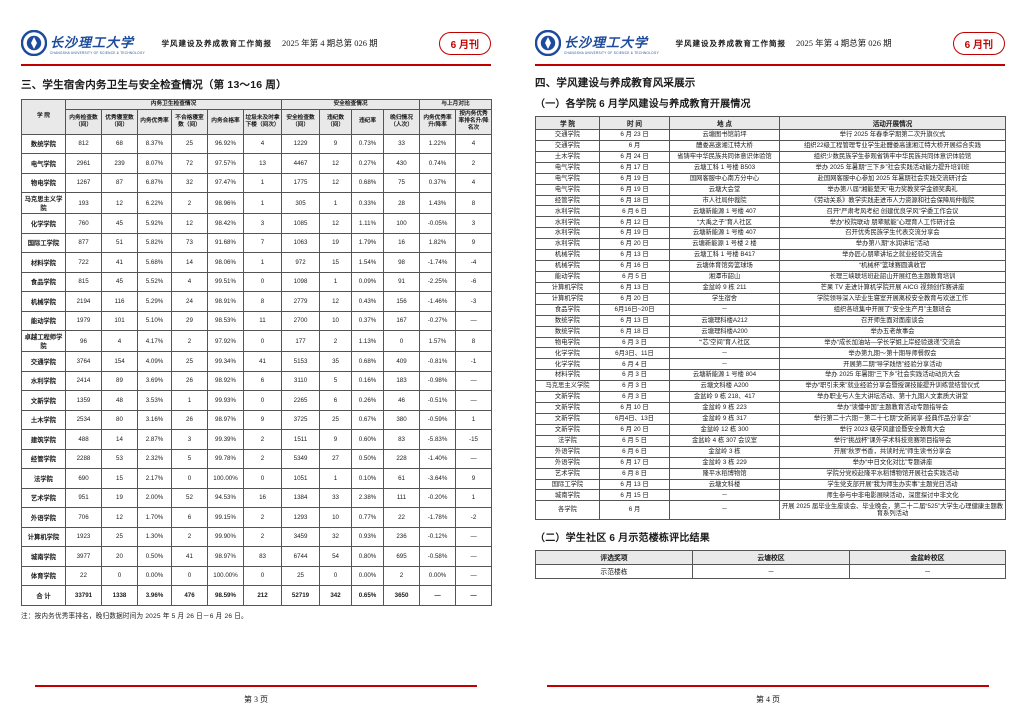  What do you see at coordinates (368, 439) in the screenshot?
I see `table-cell: 0.60%` at bounding box center [368, 439].